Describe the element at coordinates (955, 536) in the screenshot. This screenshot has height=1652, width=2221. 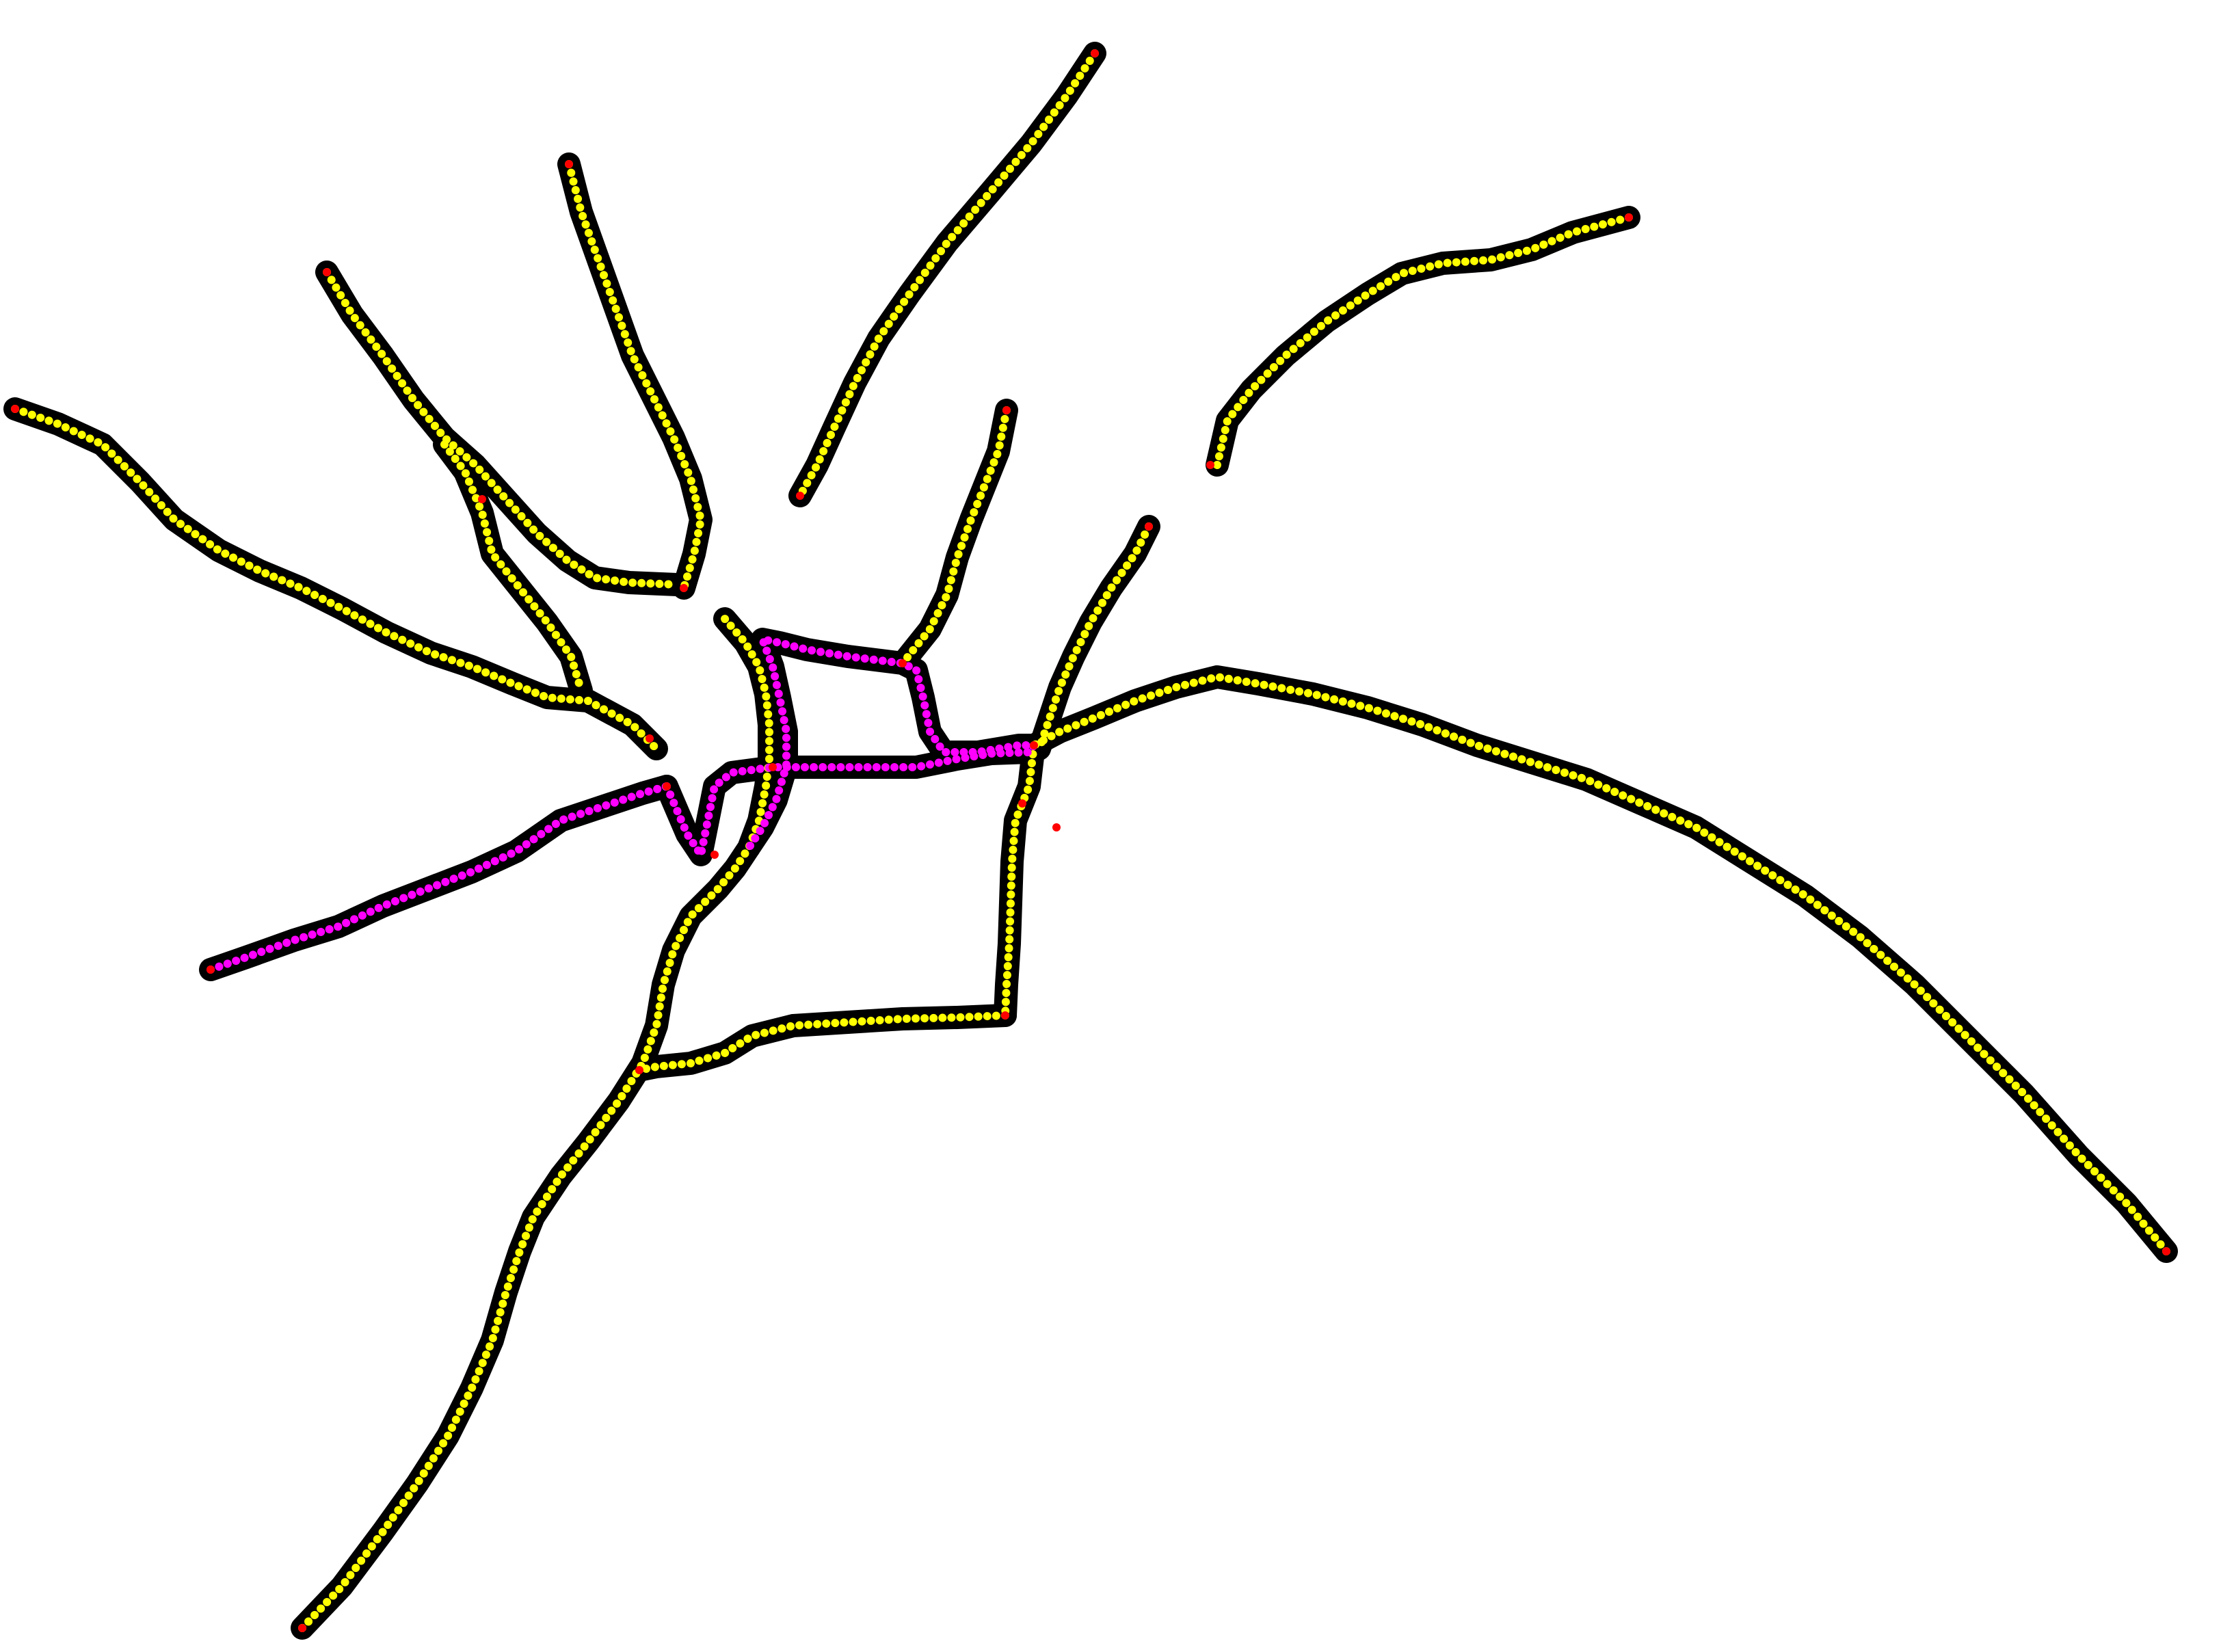
I see `branch-center-right` at that location.